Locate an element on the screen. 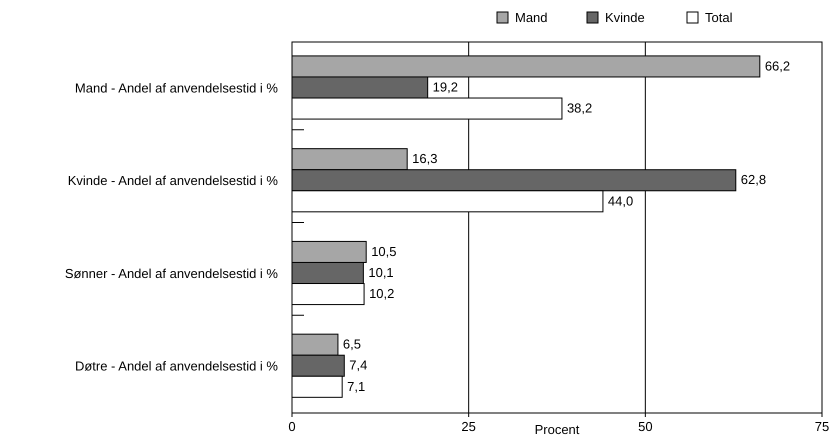 The width and height of the screenshot is (833, 436). data-label: 10,1 is located at coordinates (381, 272).